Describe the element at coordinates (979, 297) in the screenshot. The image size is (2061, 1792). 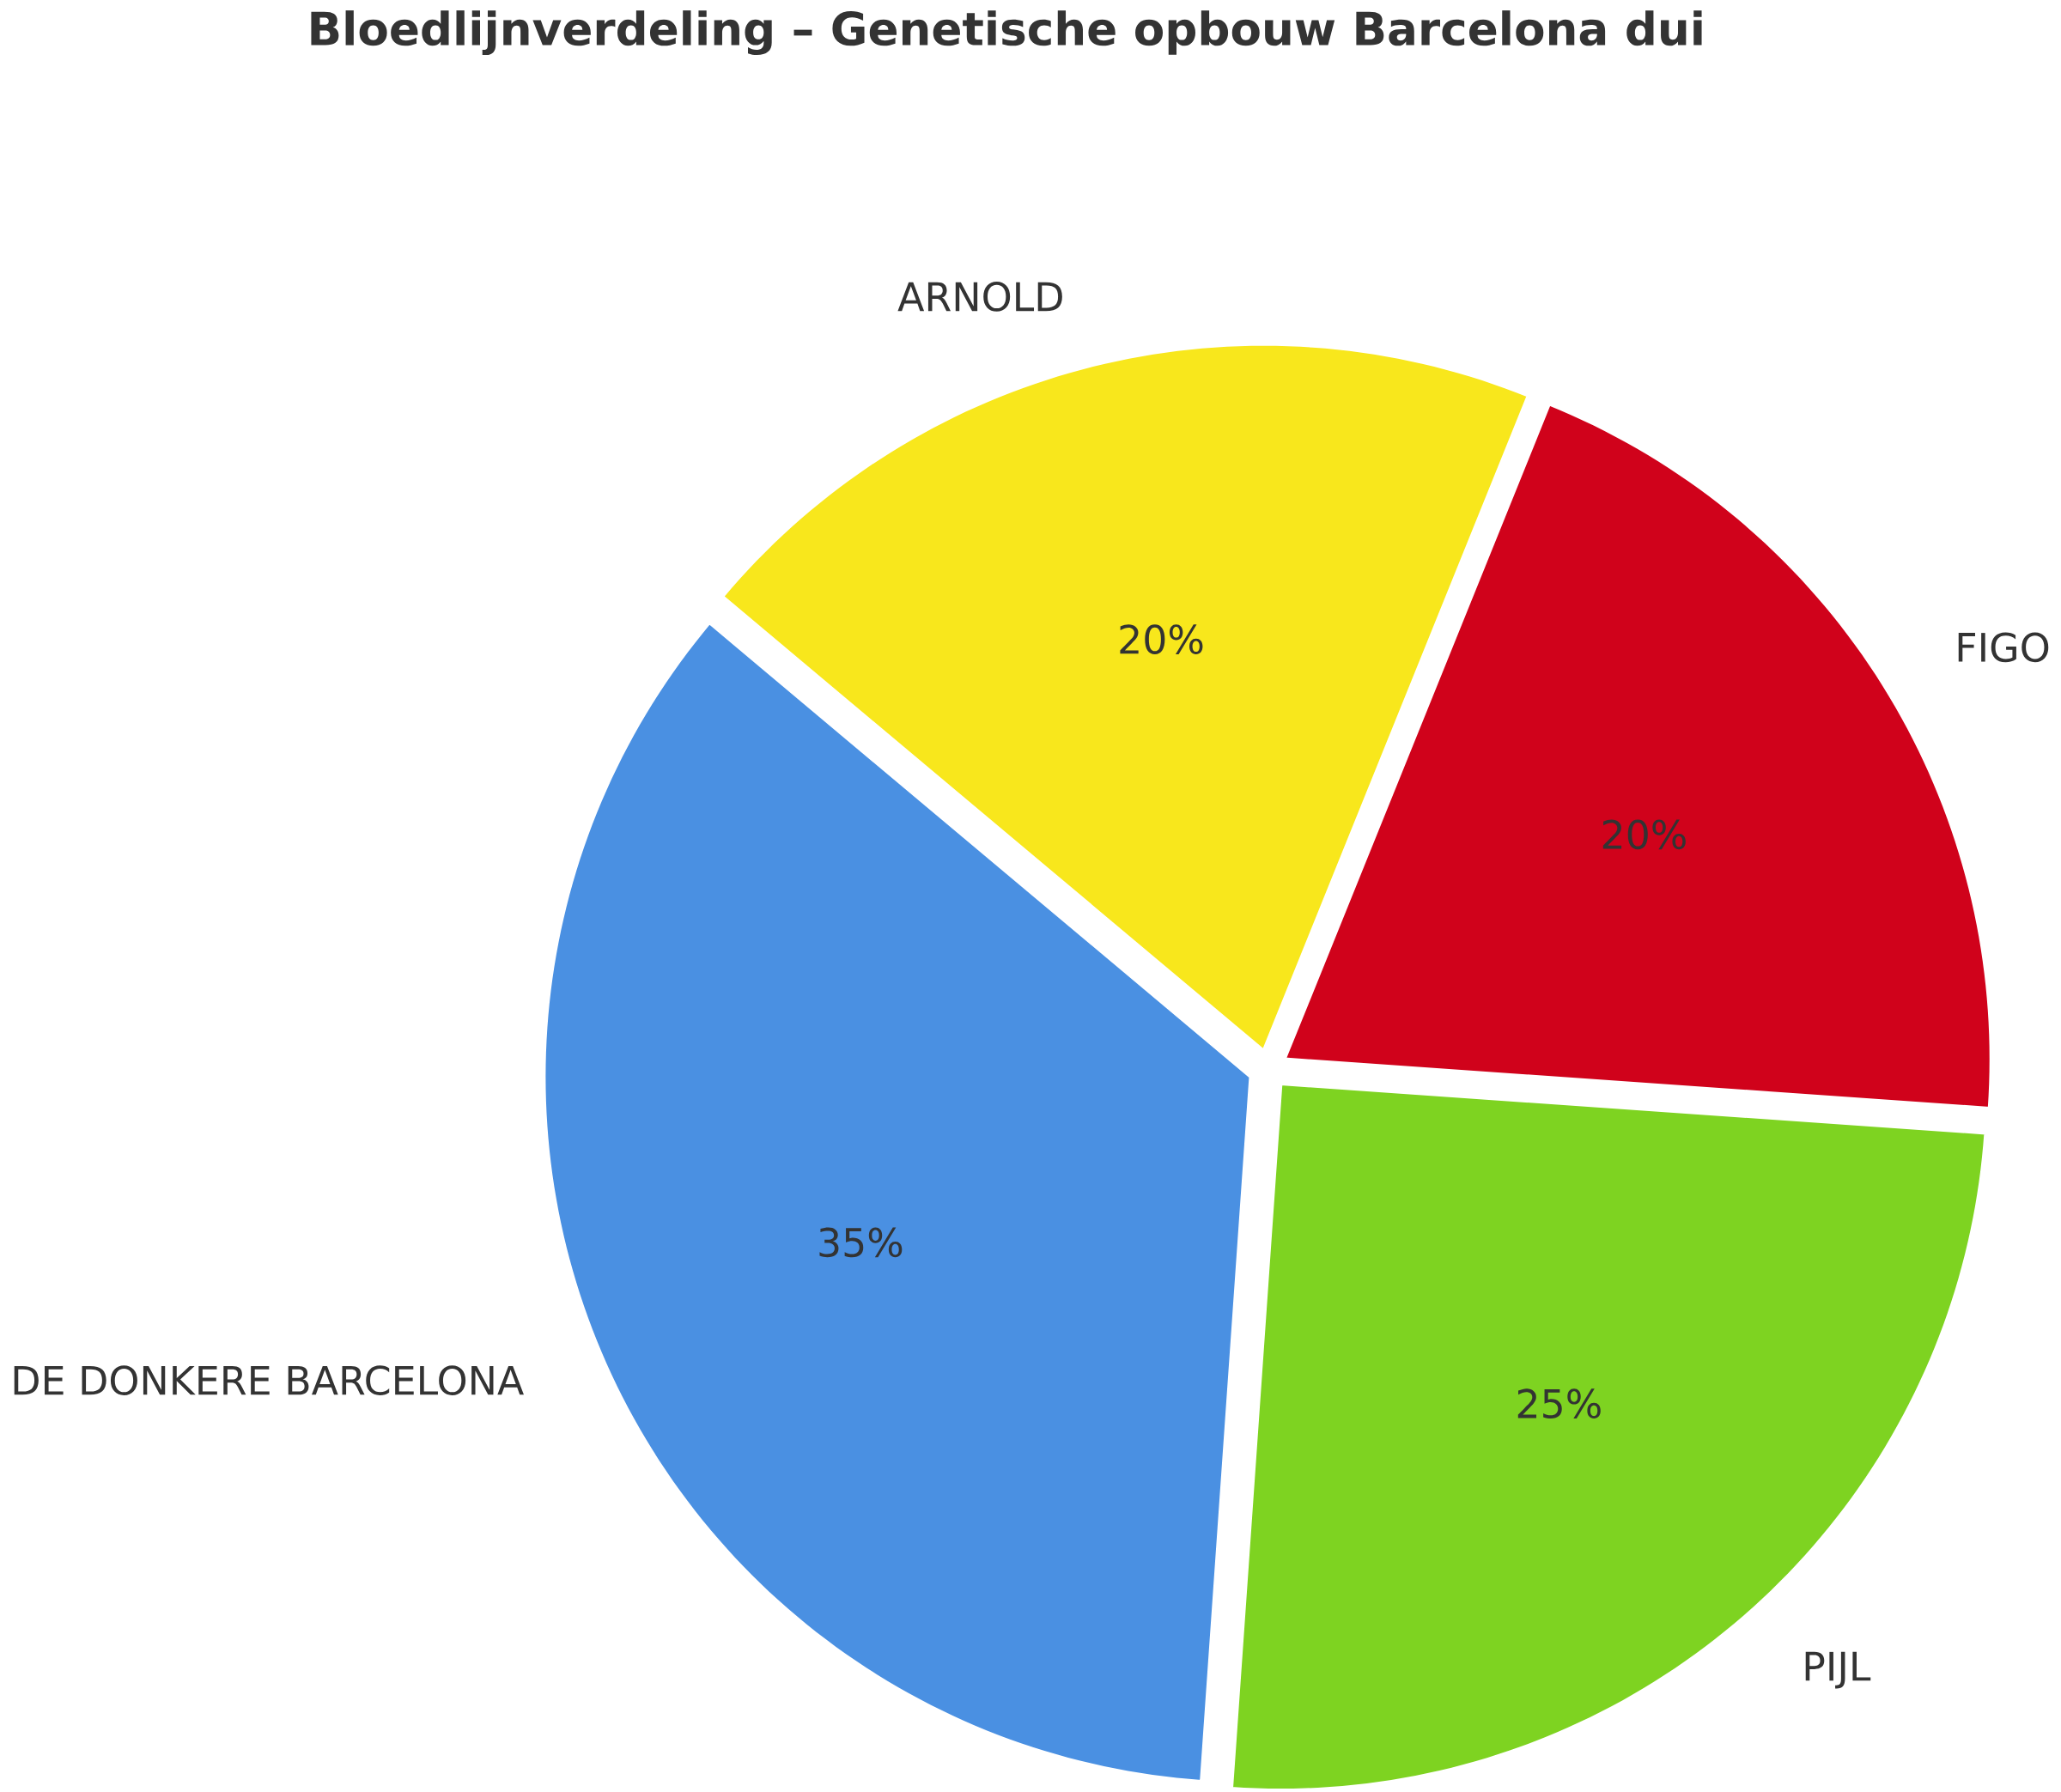
I see `slice-label: ARNOLD` at that location.